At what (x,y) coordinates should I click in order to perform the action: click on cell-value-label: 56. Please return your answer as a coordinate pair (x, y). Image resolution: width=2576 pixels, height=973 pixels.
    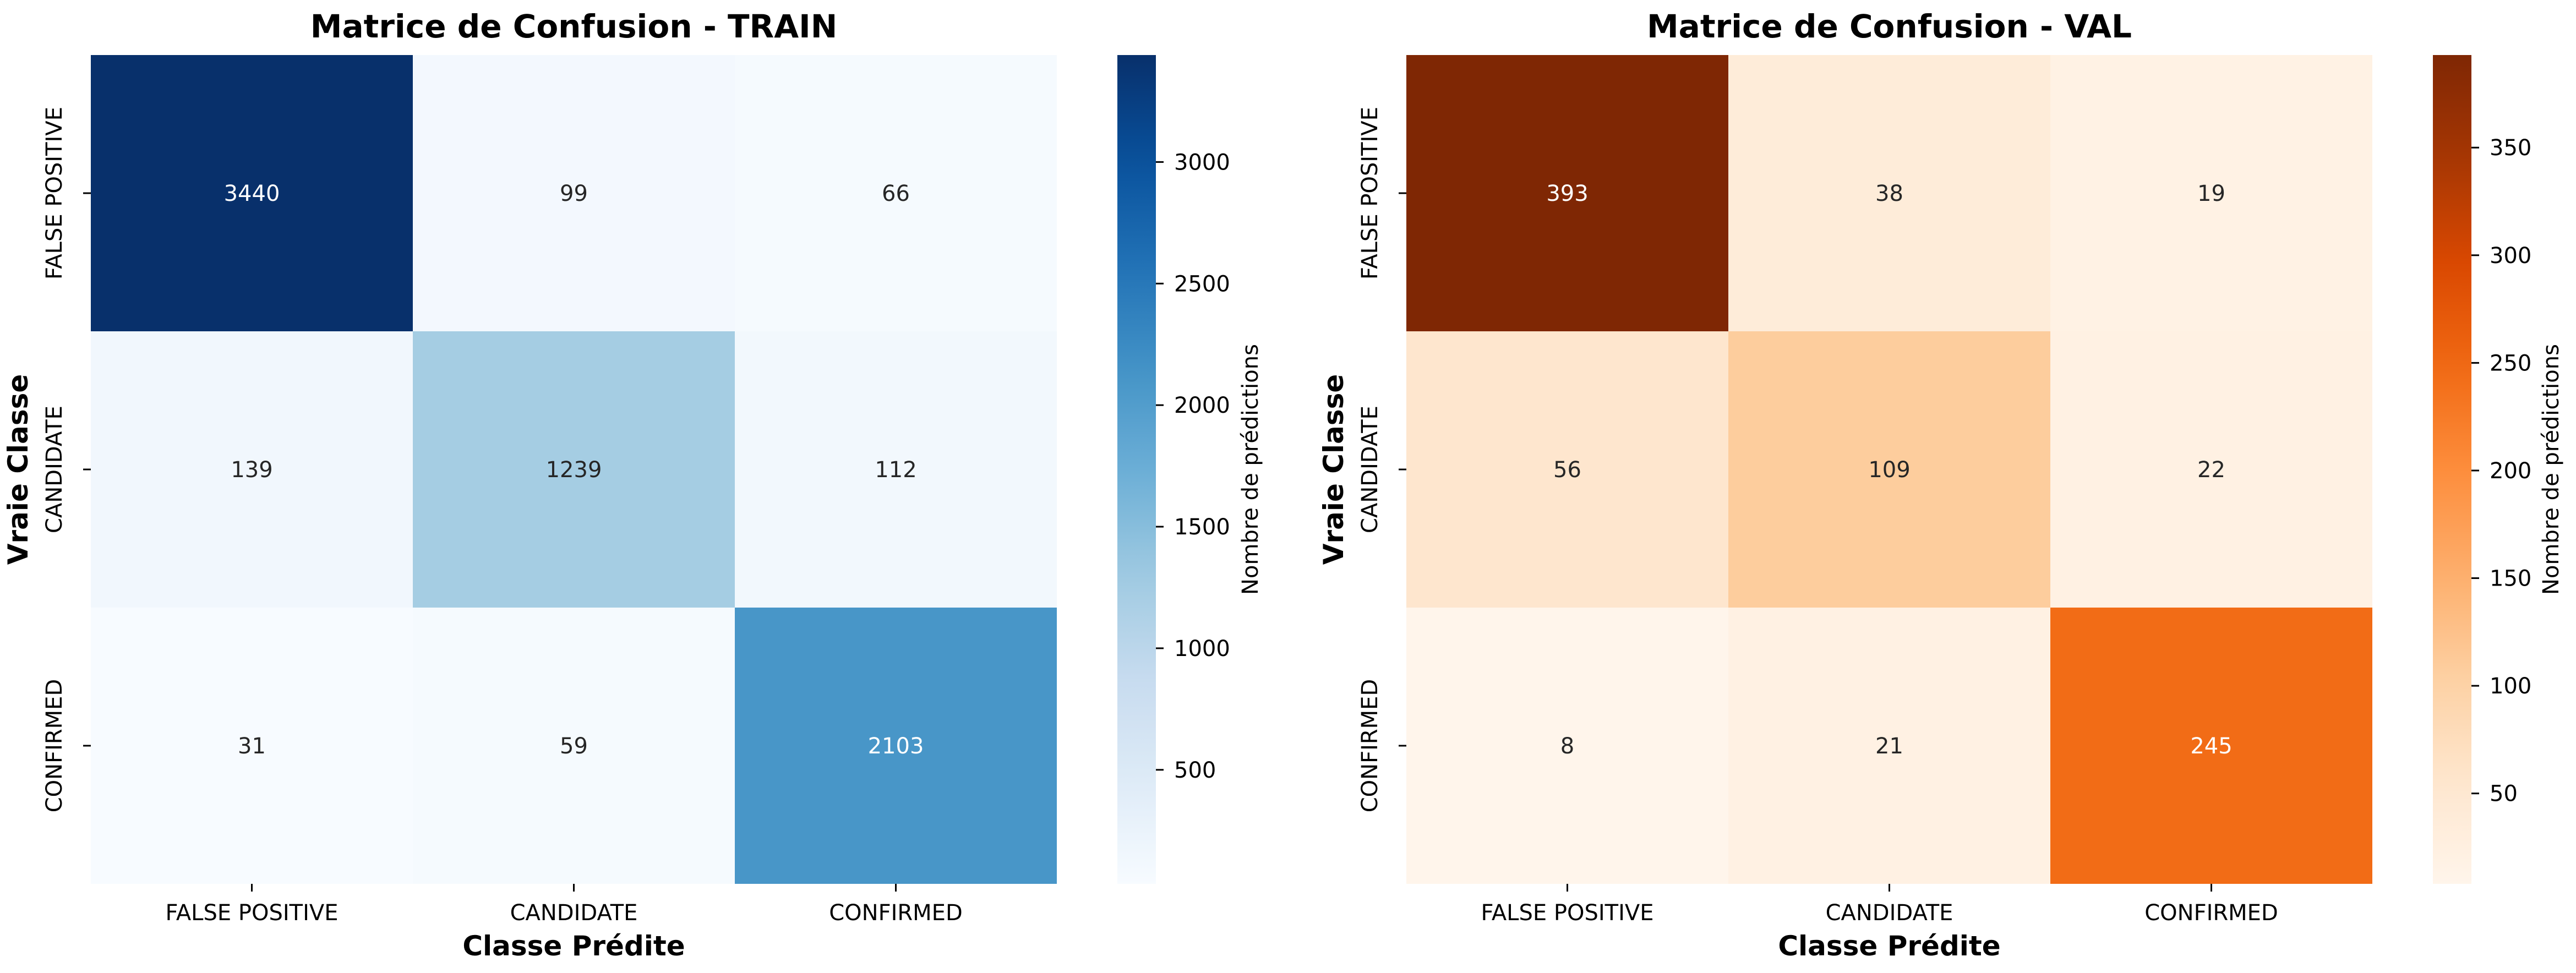
    Looking at the image, I should click on (1567, 470).